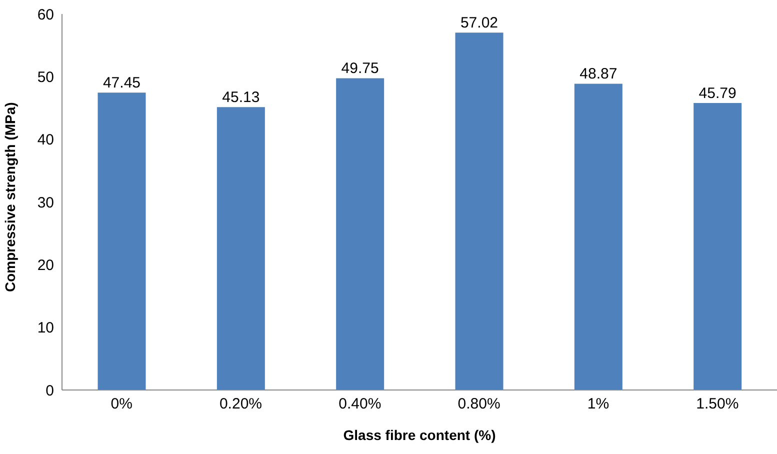 The image size is (777, 454). What do you see at coordinates (479, 23) in the screenshot?
I see `data-label: 57.02` at bounding box center [479, 23].